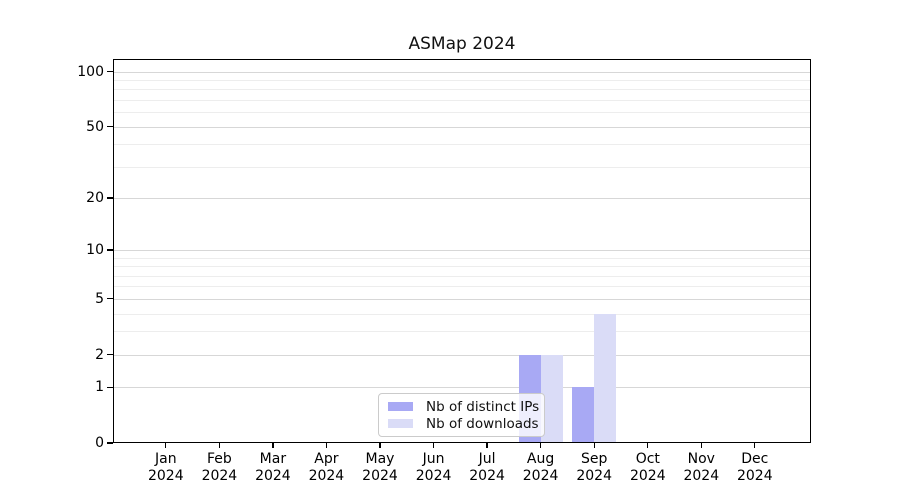 Image resolution: width=900 pixels, height=500 pixels. I want to click on legend-label: Nb of distinct IPs, so click(483, 406).